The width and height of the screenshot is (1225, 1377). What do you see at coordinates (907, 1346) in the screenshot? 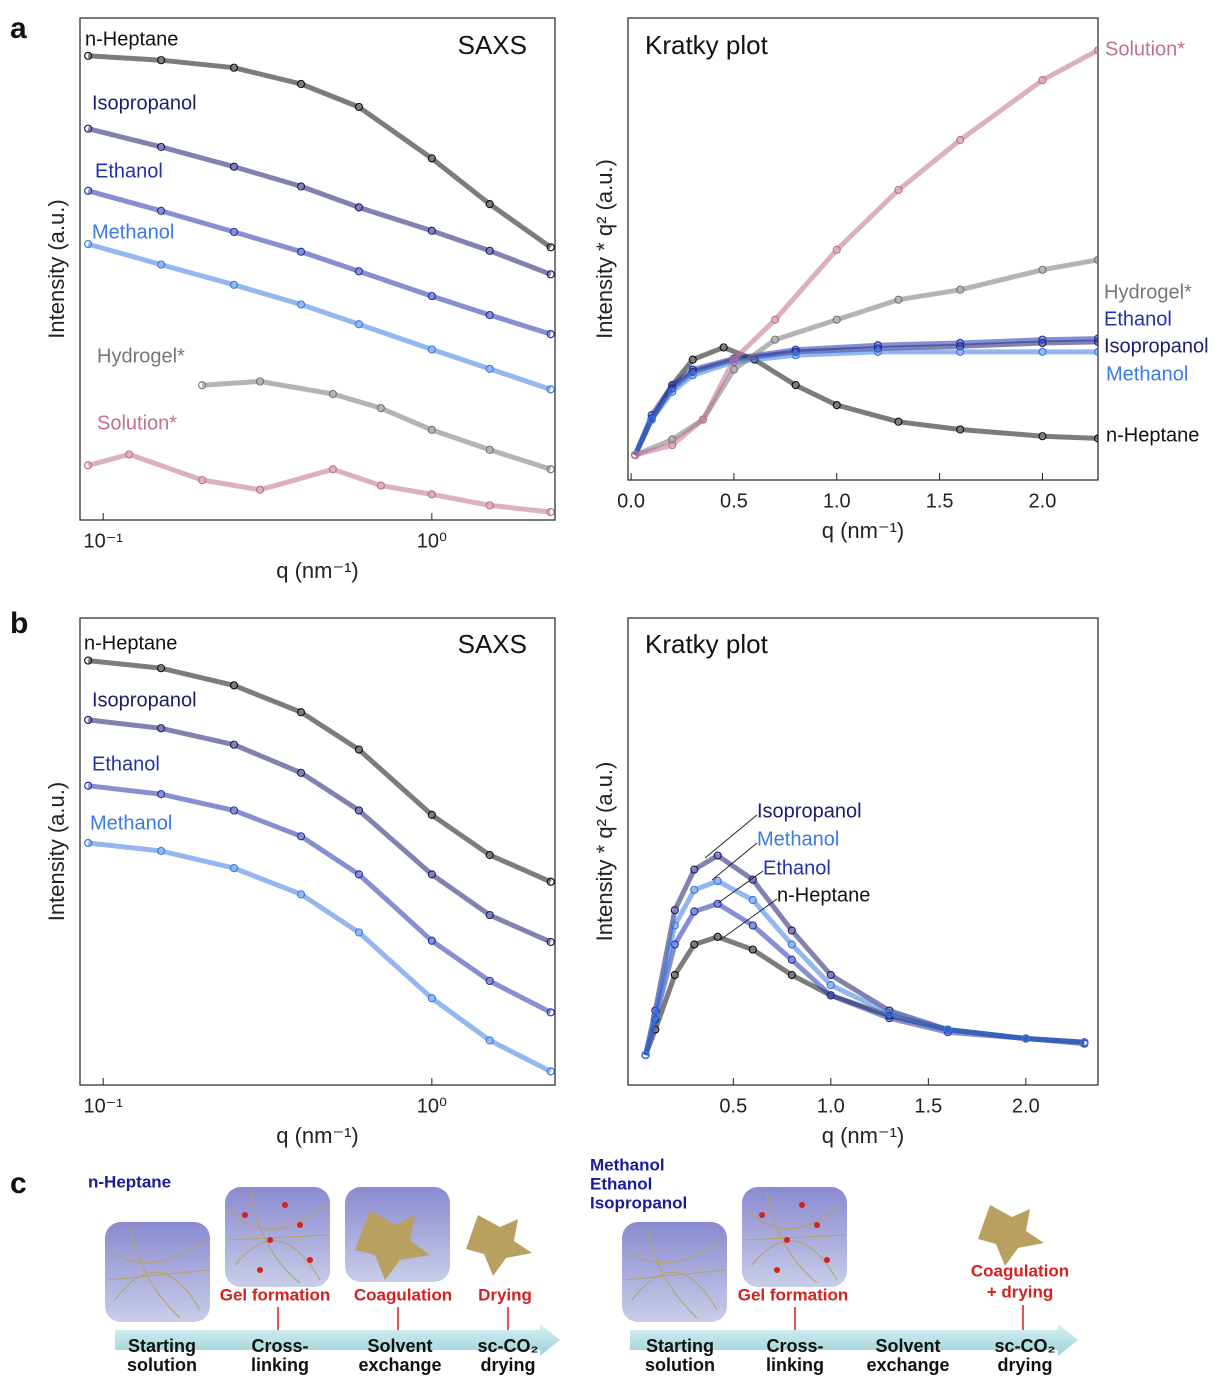
I see `step-label: Solvent` at bounding box center [907, 1346].